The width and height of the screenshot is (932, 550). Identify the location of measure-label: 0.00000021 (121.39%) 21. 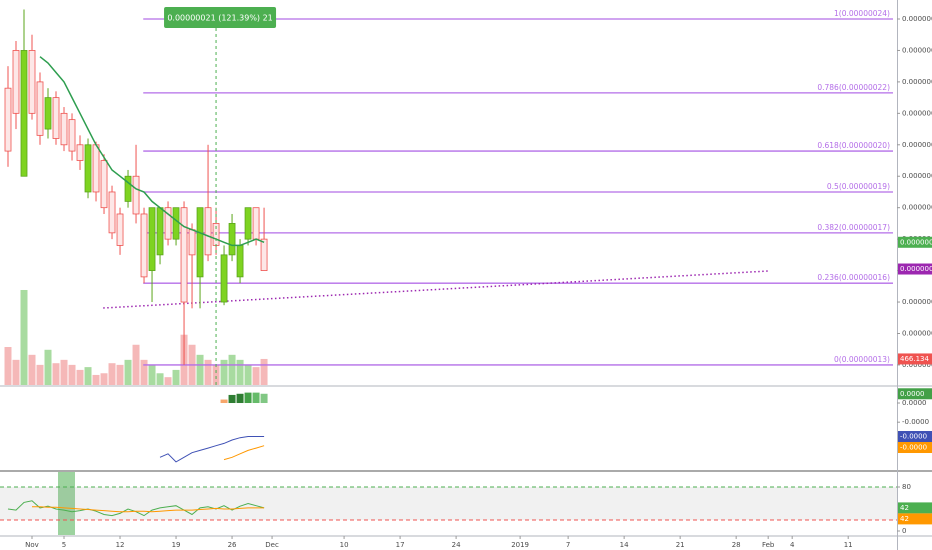
(219, 18).